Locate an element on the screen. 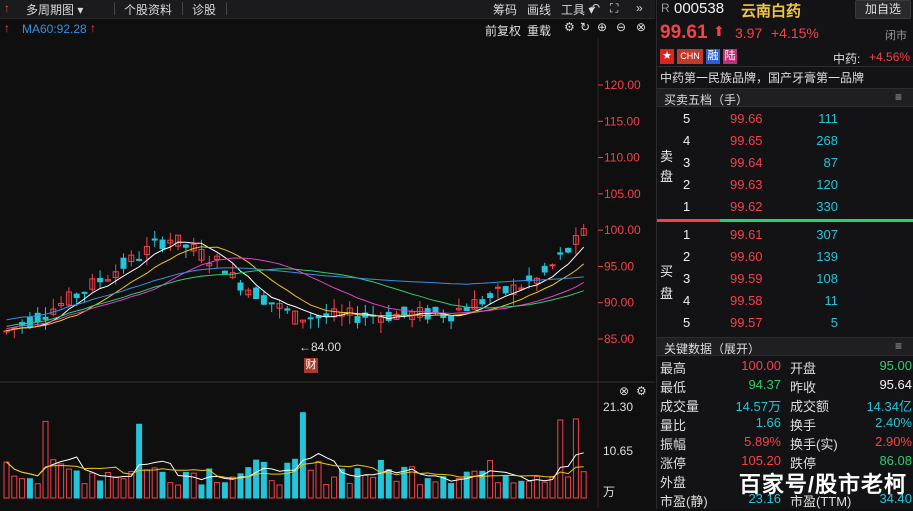 This screenshot has width=913, height=511. keydata-row: 涨停 105.20 跌停 86.08 is located at coordinates (785, 461).